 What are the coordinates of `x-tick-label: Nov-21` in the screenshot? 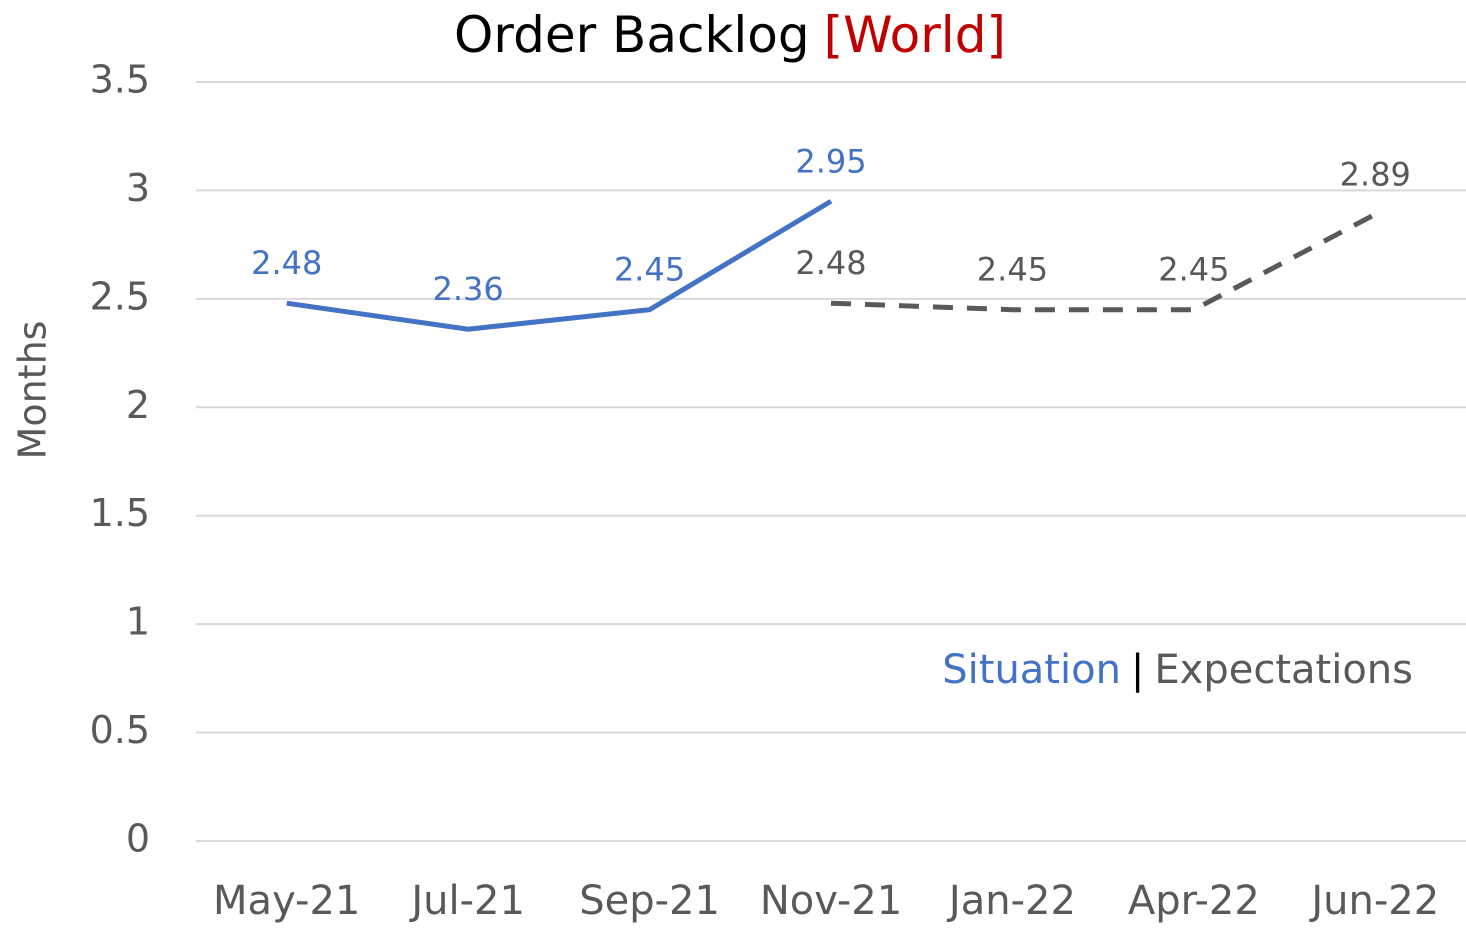 It's located at (831, 901).